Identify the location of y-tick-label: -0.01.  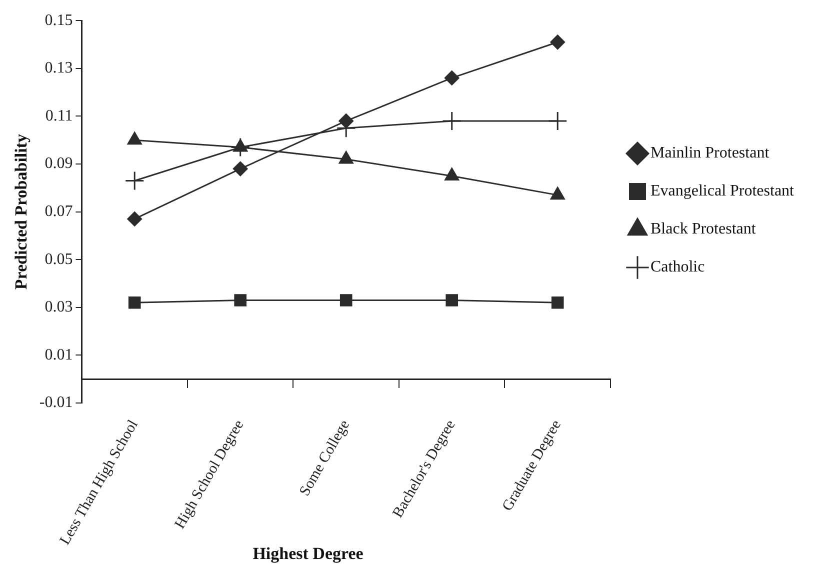
(56, 403).